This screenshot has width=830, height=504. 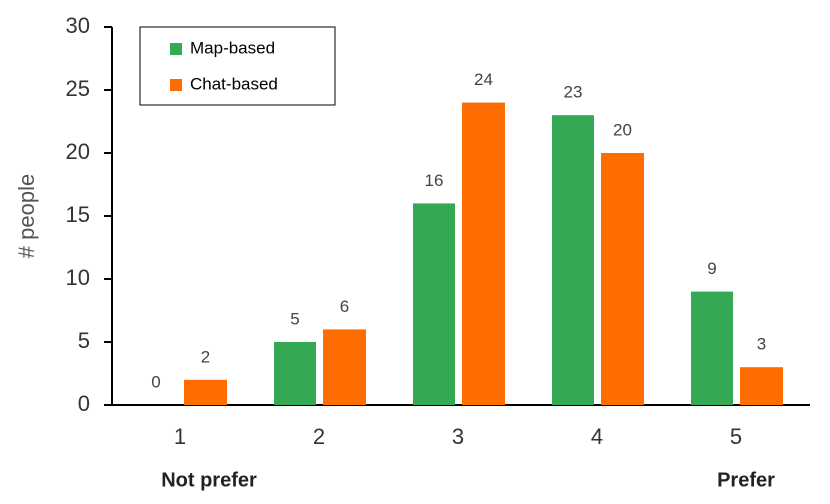 I want to click on value-label: 2, so click(x=205, y=356).